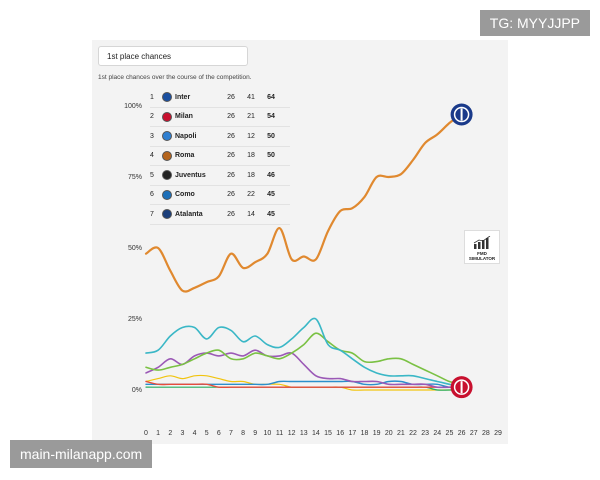 The width and height of the screenshot is (600, 480). Describe the element at coordinates (220, 98) in the screenshot. I see `standings-row: 1 Inter 26 41 64` at that location.